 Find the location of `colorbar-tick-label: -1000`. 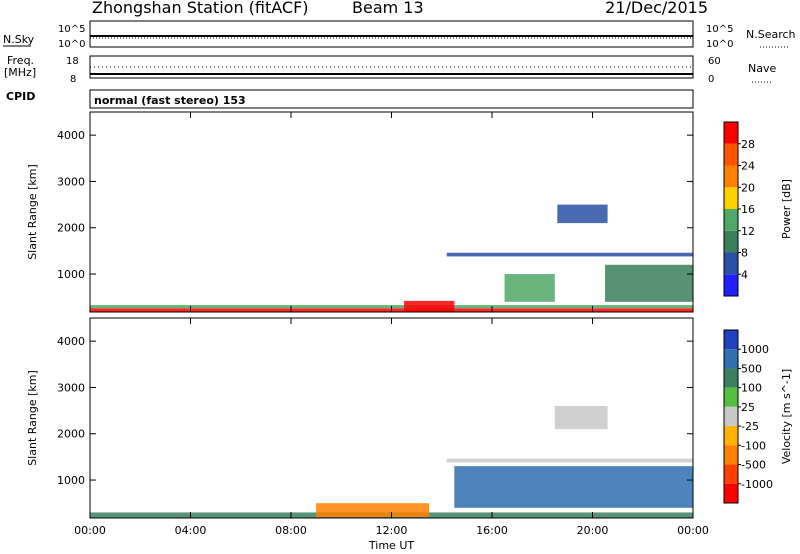

colorbar-tick-label: -1000 is located at coordinates (757, 484).